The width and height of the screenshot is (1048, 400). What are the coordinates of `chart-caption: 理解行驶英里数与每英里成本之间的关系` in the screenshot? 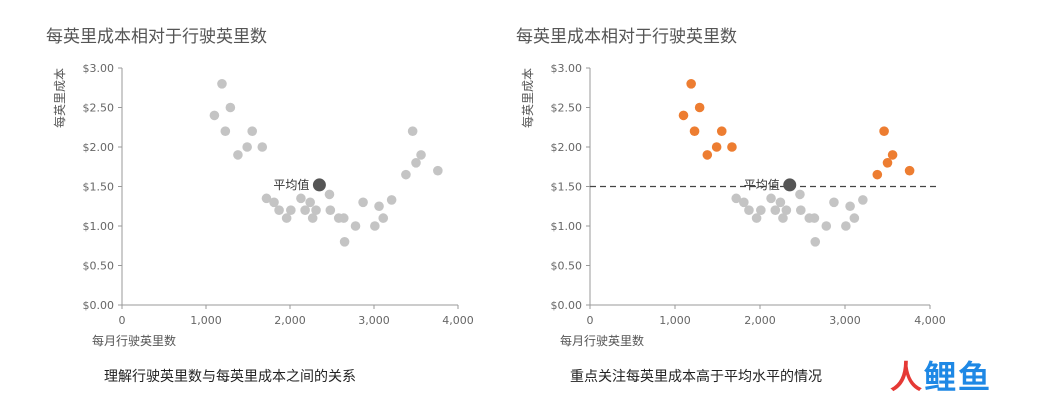 It's located at (230, 377).